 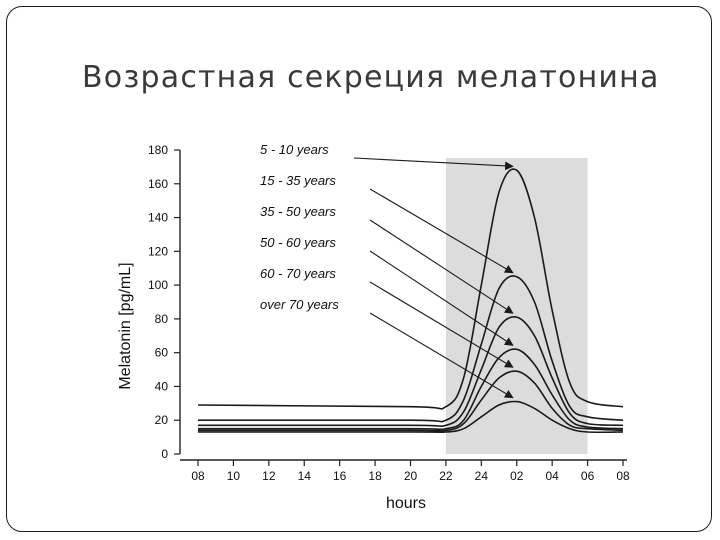 What do you see at coordinates (158, 218) in the screenshot?
I see `y-tick-label: 140` at bounding box center [158, 218].